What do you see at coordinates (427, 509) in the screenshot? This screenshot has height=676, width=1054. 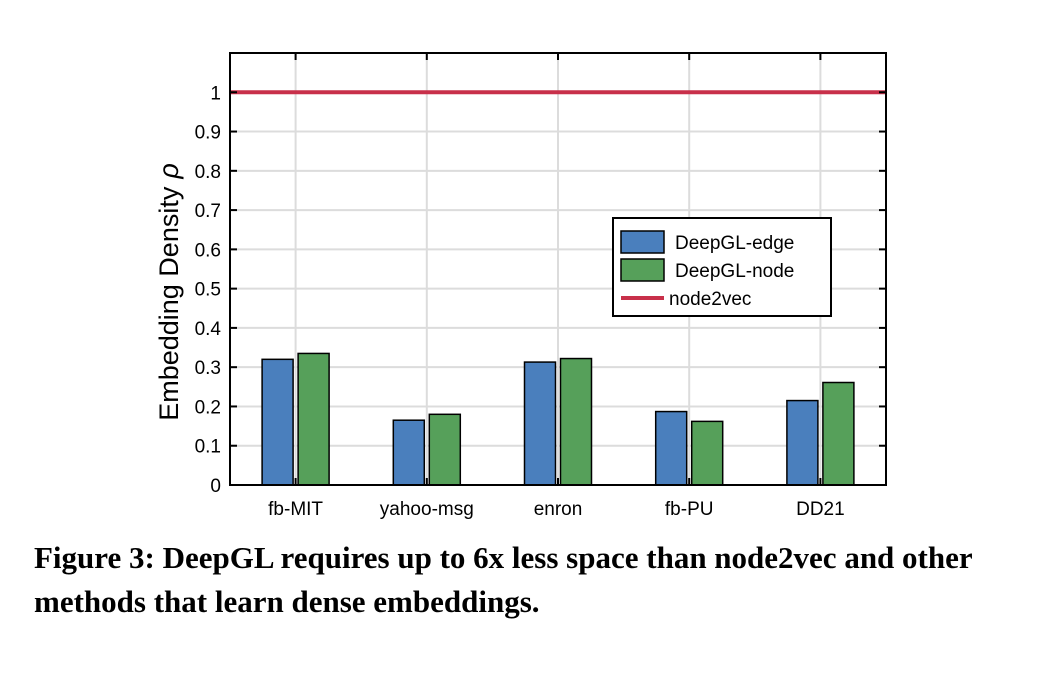 I see `x-tick-label: yahoo-msg` at bounding box center [427, 509].